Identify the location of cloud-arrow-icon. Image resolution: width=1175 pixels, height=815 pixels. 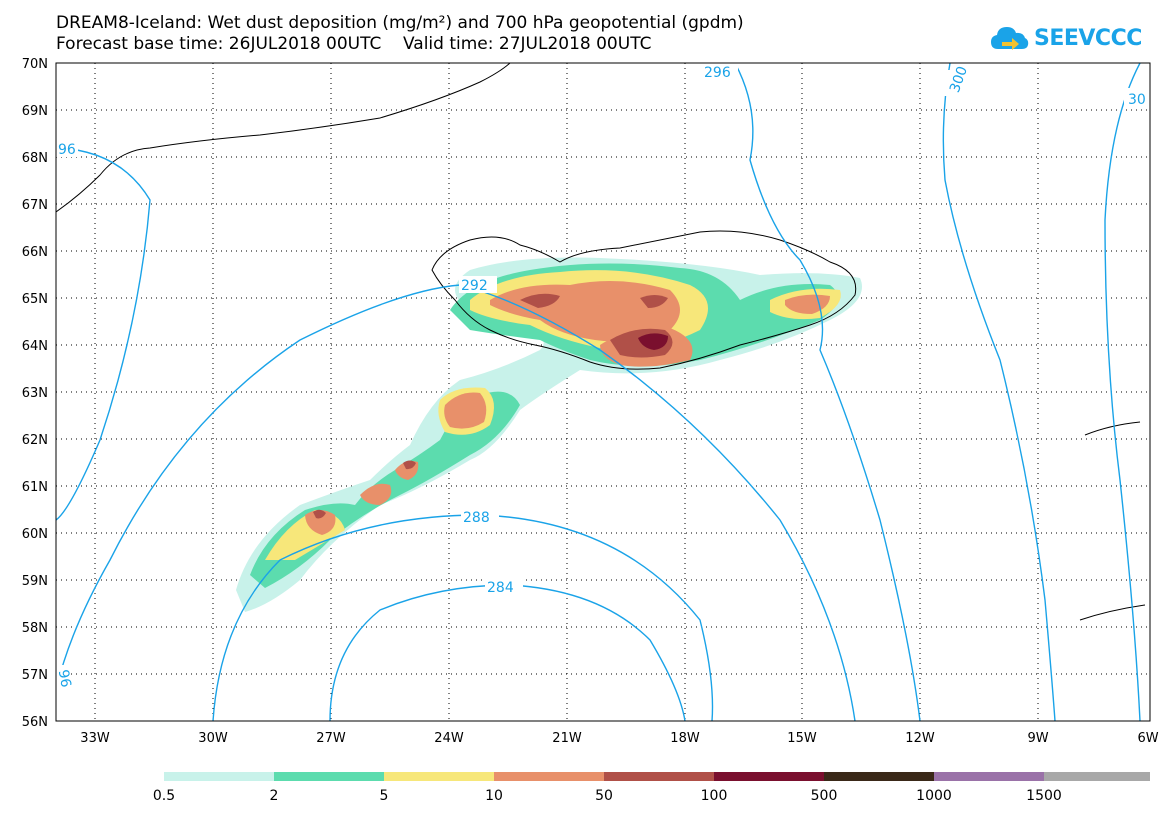
(1010, 38).